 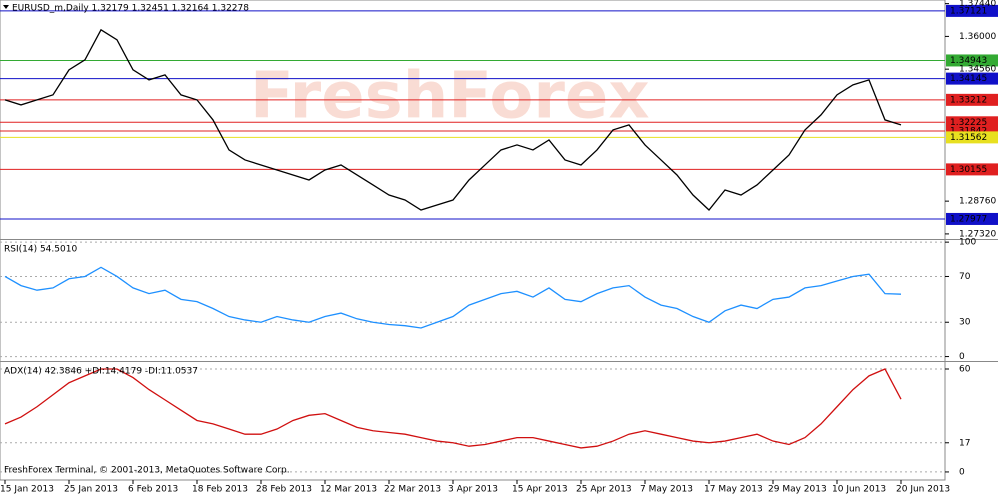 What do you see at coordinates (6, 7) in the screenshot?
I see `menu-arrow` at bounding box center [6, 7].